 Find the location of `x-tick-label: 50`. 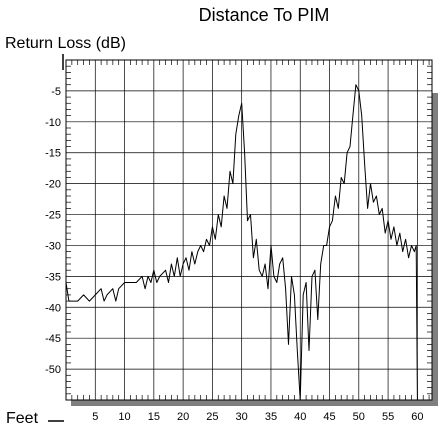

x-tick-label: 50 is located at coordinates (359, 417).